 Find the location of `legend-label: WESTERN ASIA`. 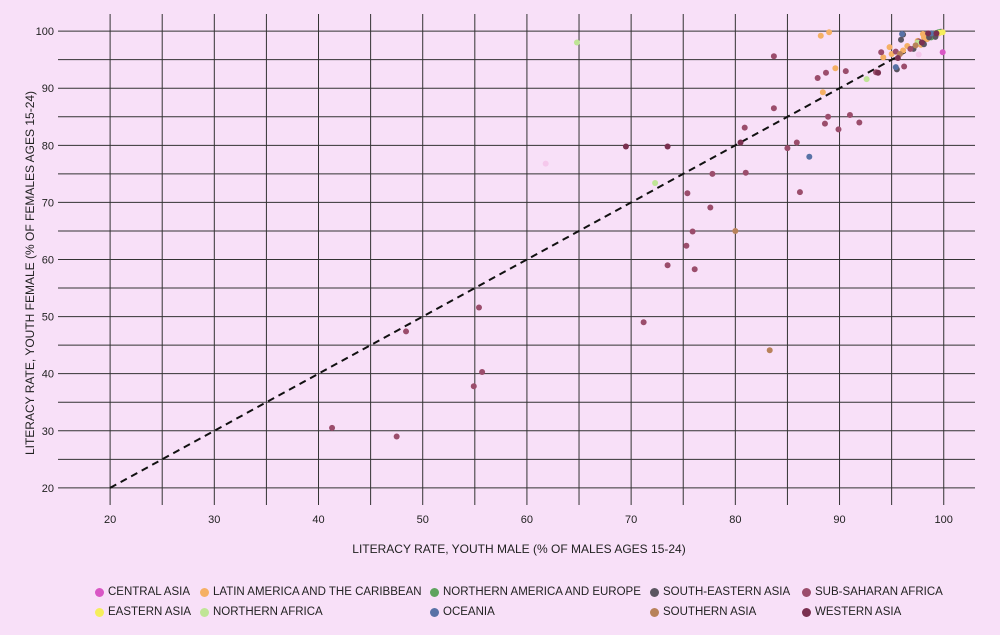

legend-label: WESTERN ASIA is located at coordinates (858, 612).